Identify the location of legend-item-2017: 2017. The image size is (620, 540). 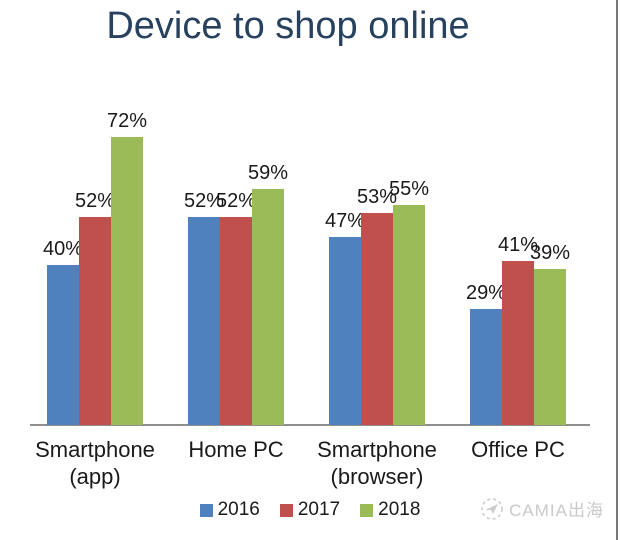
(310, 510).